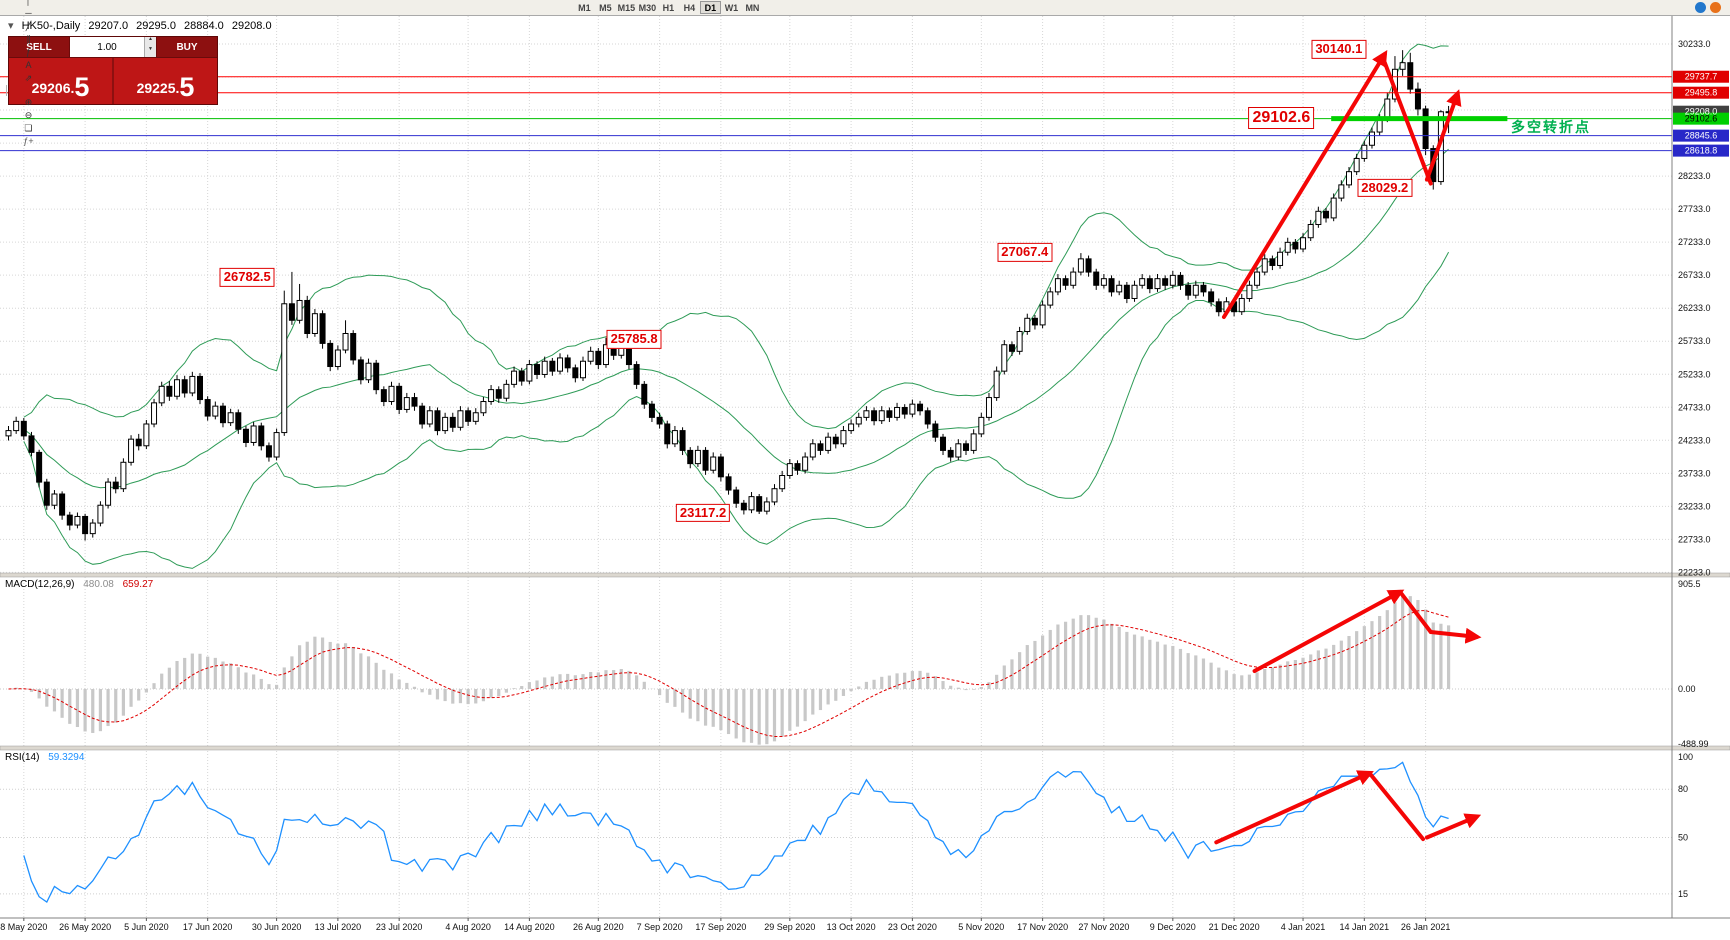 This screenshot has height=940, width=1730. I want to click on timeframe-button-M1: M1, so click(584, 7).